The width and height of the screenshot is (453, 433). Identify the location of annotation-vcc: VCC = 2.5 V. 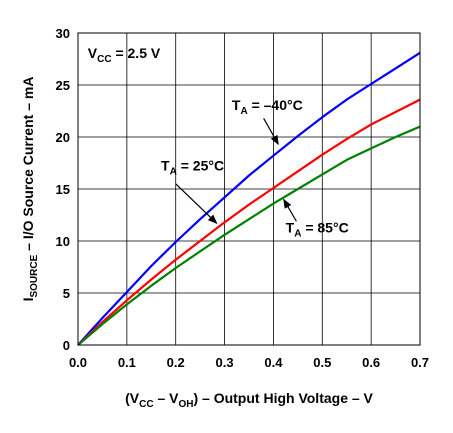
(124, 55).